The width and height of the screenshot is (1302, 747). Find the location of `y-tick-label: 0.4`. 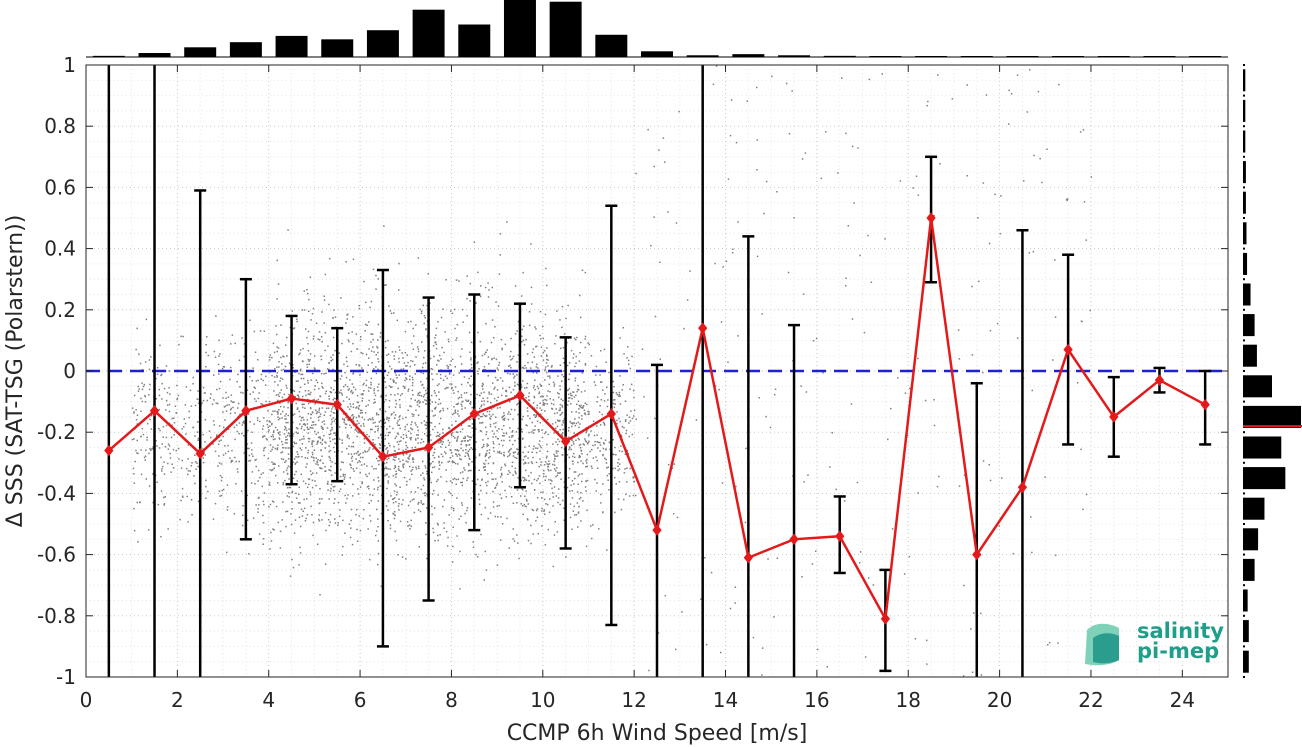

y-tick-label: 0.4 is located at coordinates (60, 249).